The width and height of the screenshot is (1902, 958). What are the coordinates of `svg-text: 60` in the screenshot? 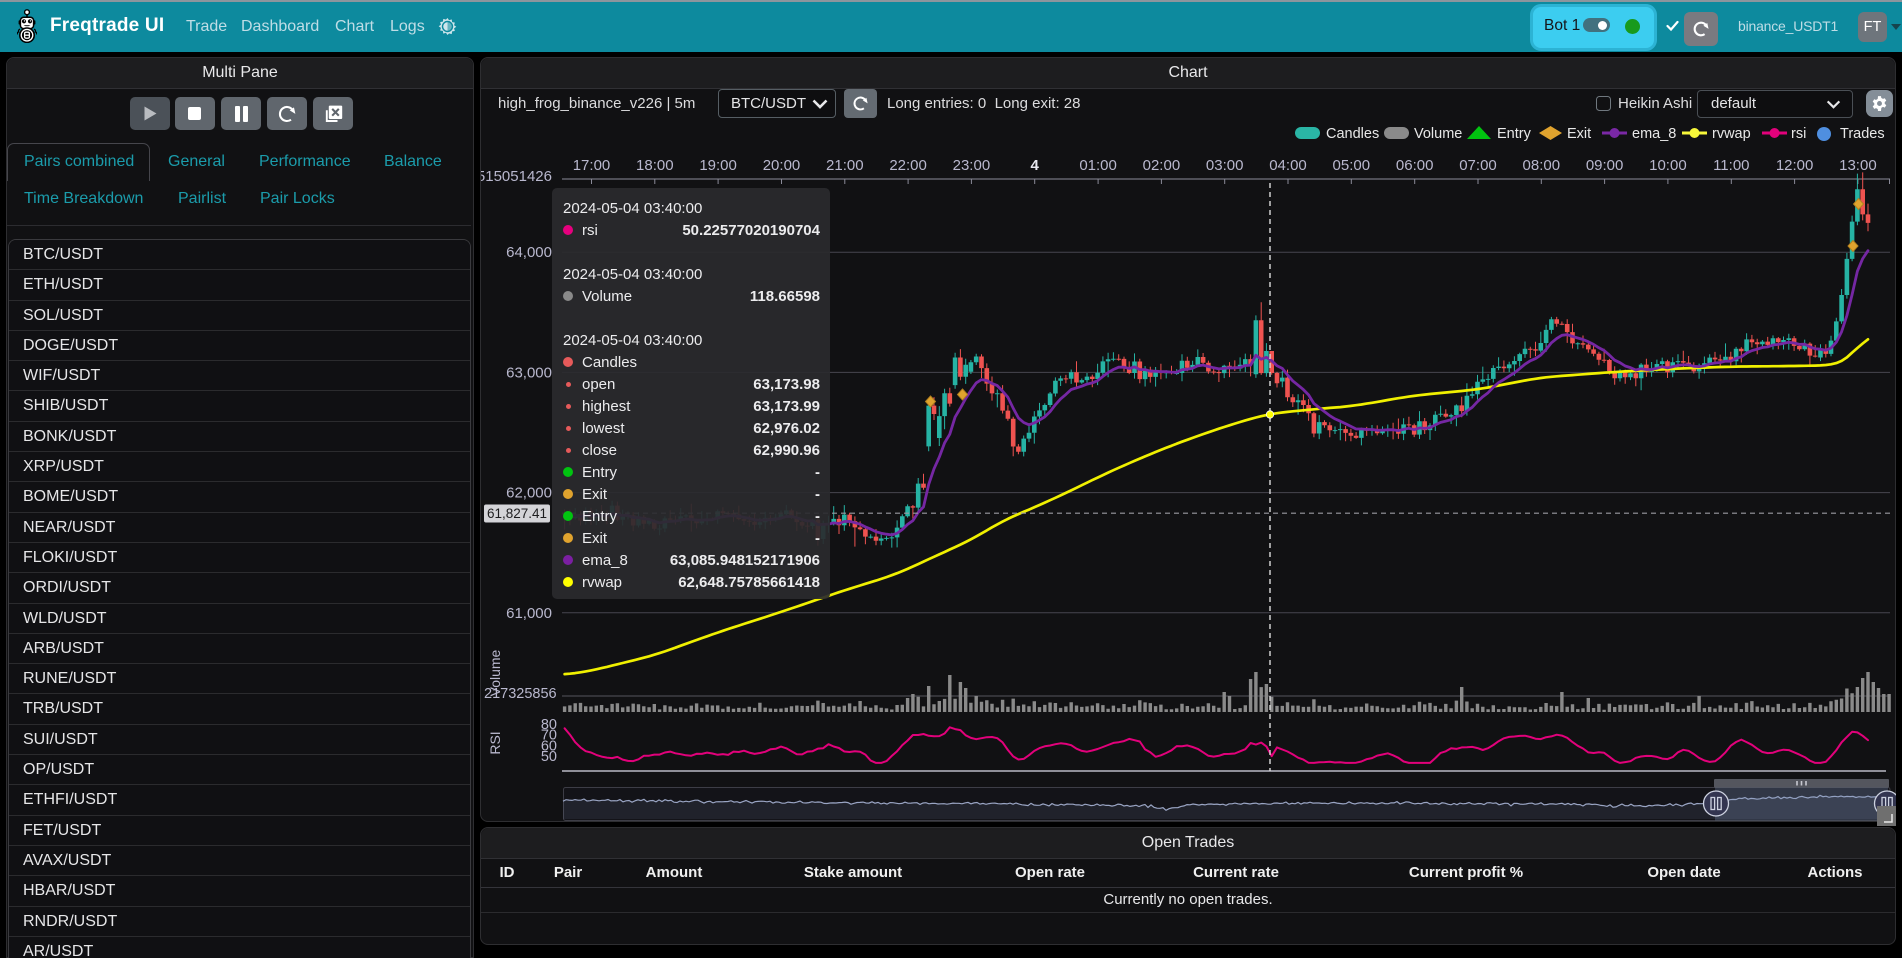 It's located at (549, 746).